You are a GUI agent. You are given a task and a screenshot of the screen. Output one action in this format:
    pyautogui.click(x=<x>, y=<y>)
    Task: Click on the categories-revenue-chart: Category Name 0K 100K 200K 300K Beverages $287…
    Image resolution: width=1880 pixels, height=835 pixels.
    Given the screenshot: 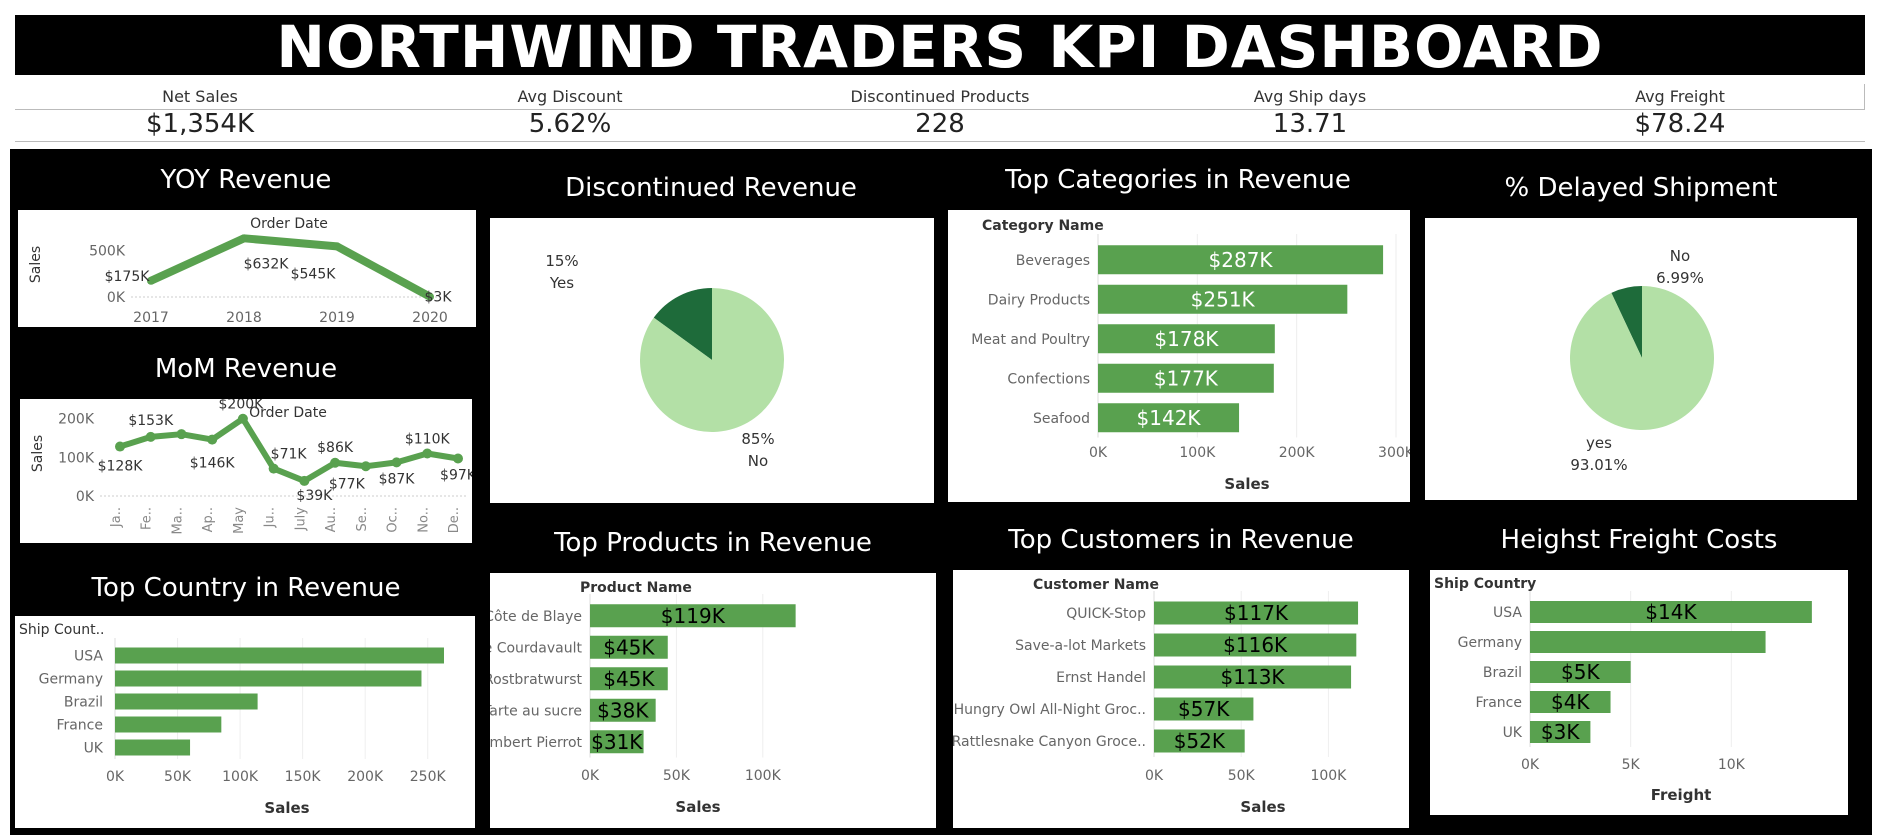 What is the action you would take?
    pyautogui.click(x=1193, y=355)
    